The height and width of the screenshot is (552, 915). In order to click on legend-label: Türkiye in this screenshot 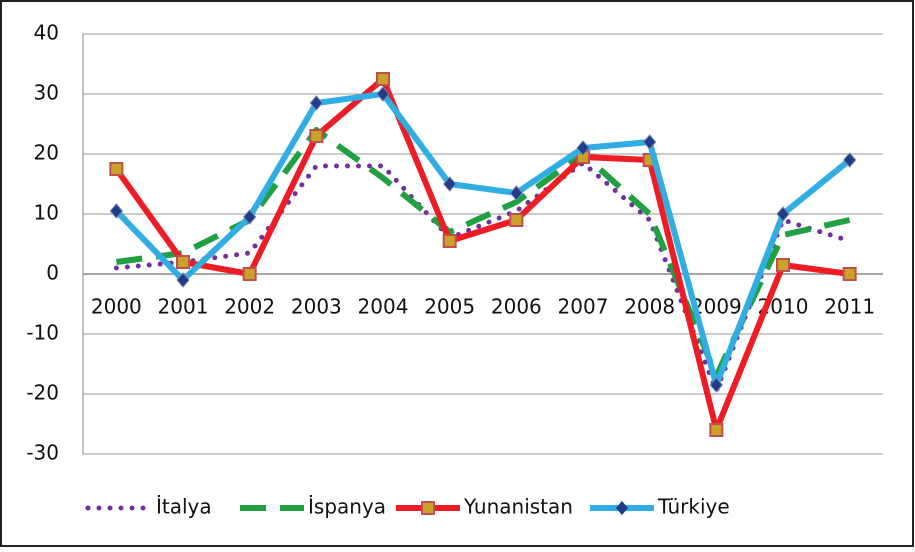, I will do `click(693, 507)`.